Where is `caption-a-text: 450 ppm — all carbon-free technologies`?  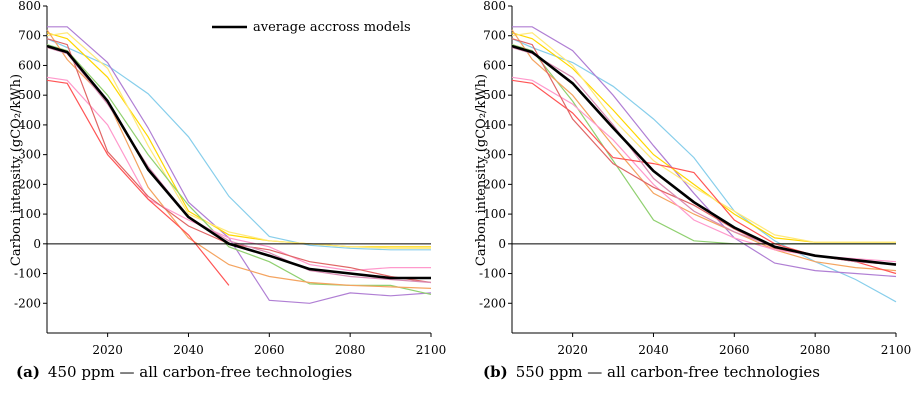 caption-a-text: 450 ppm — all carbon-free technologies is located at coordinates (200, 372).